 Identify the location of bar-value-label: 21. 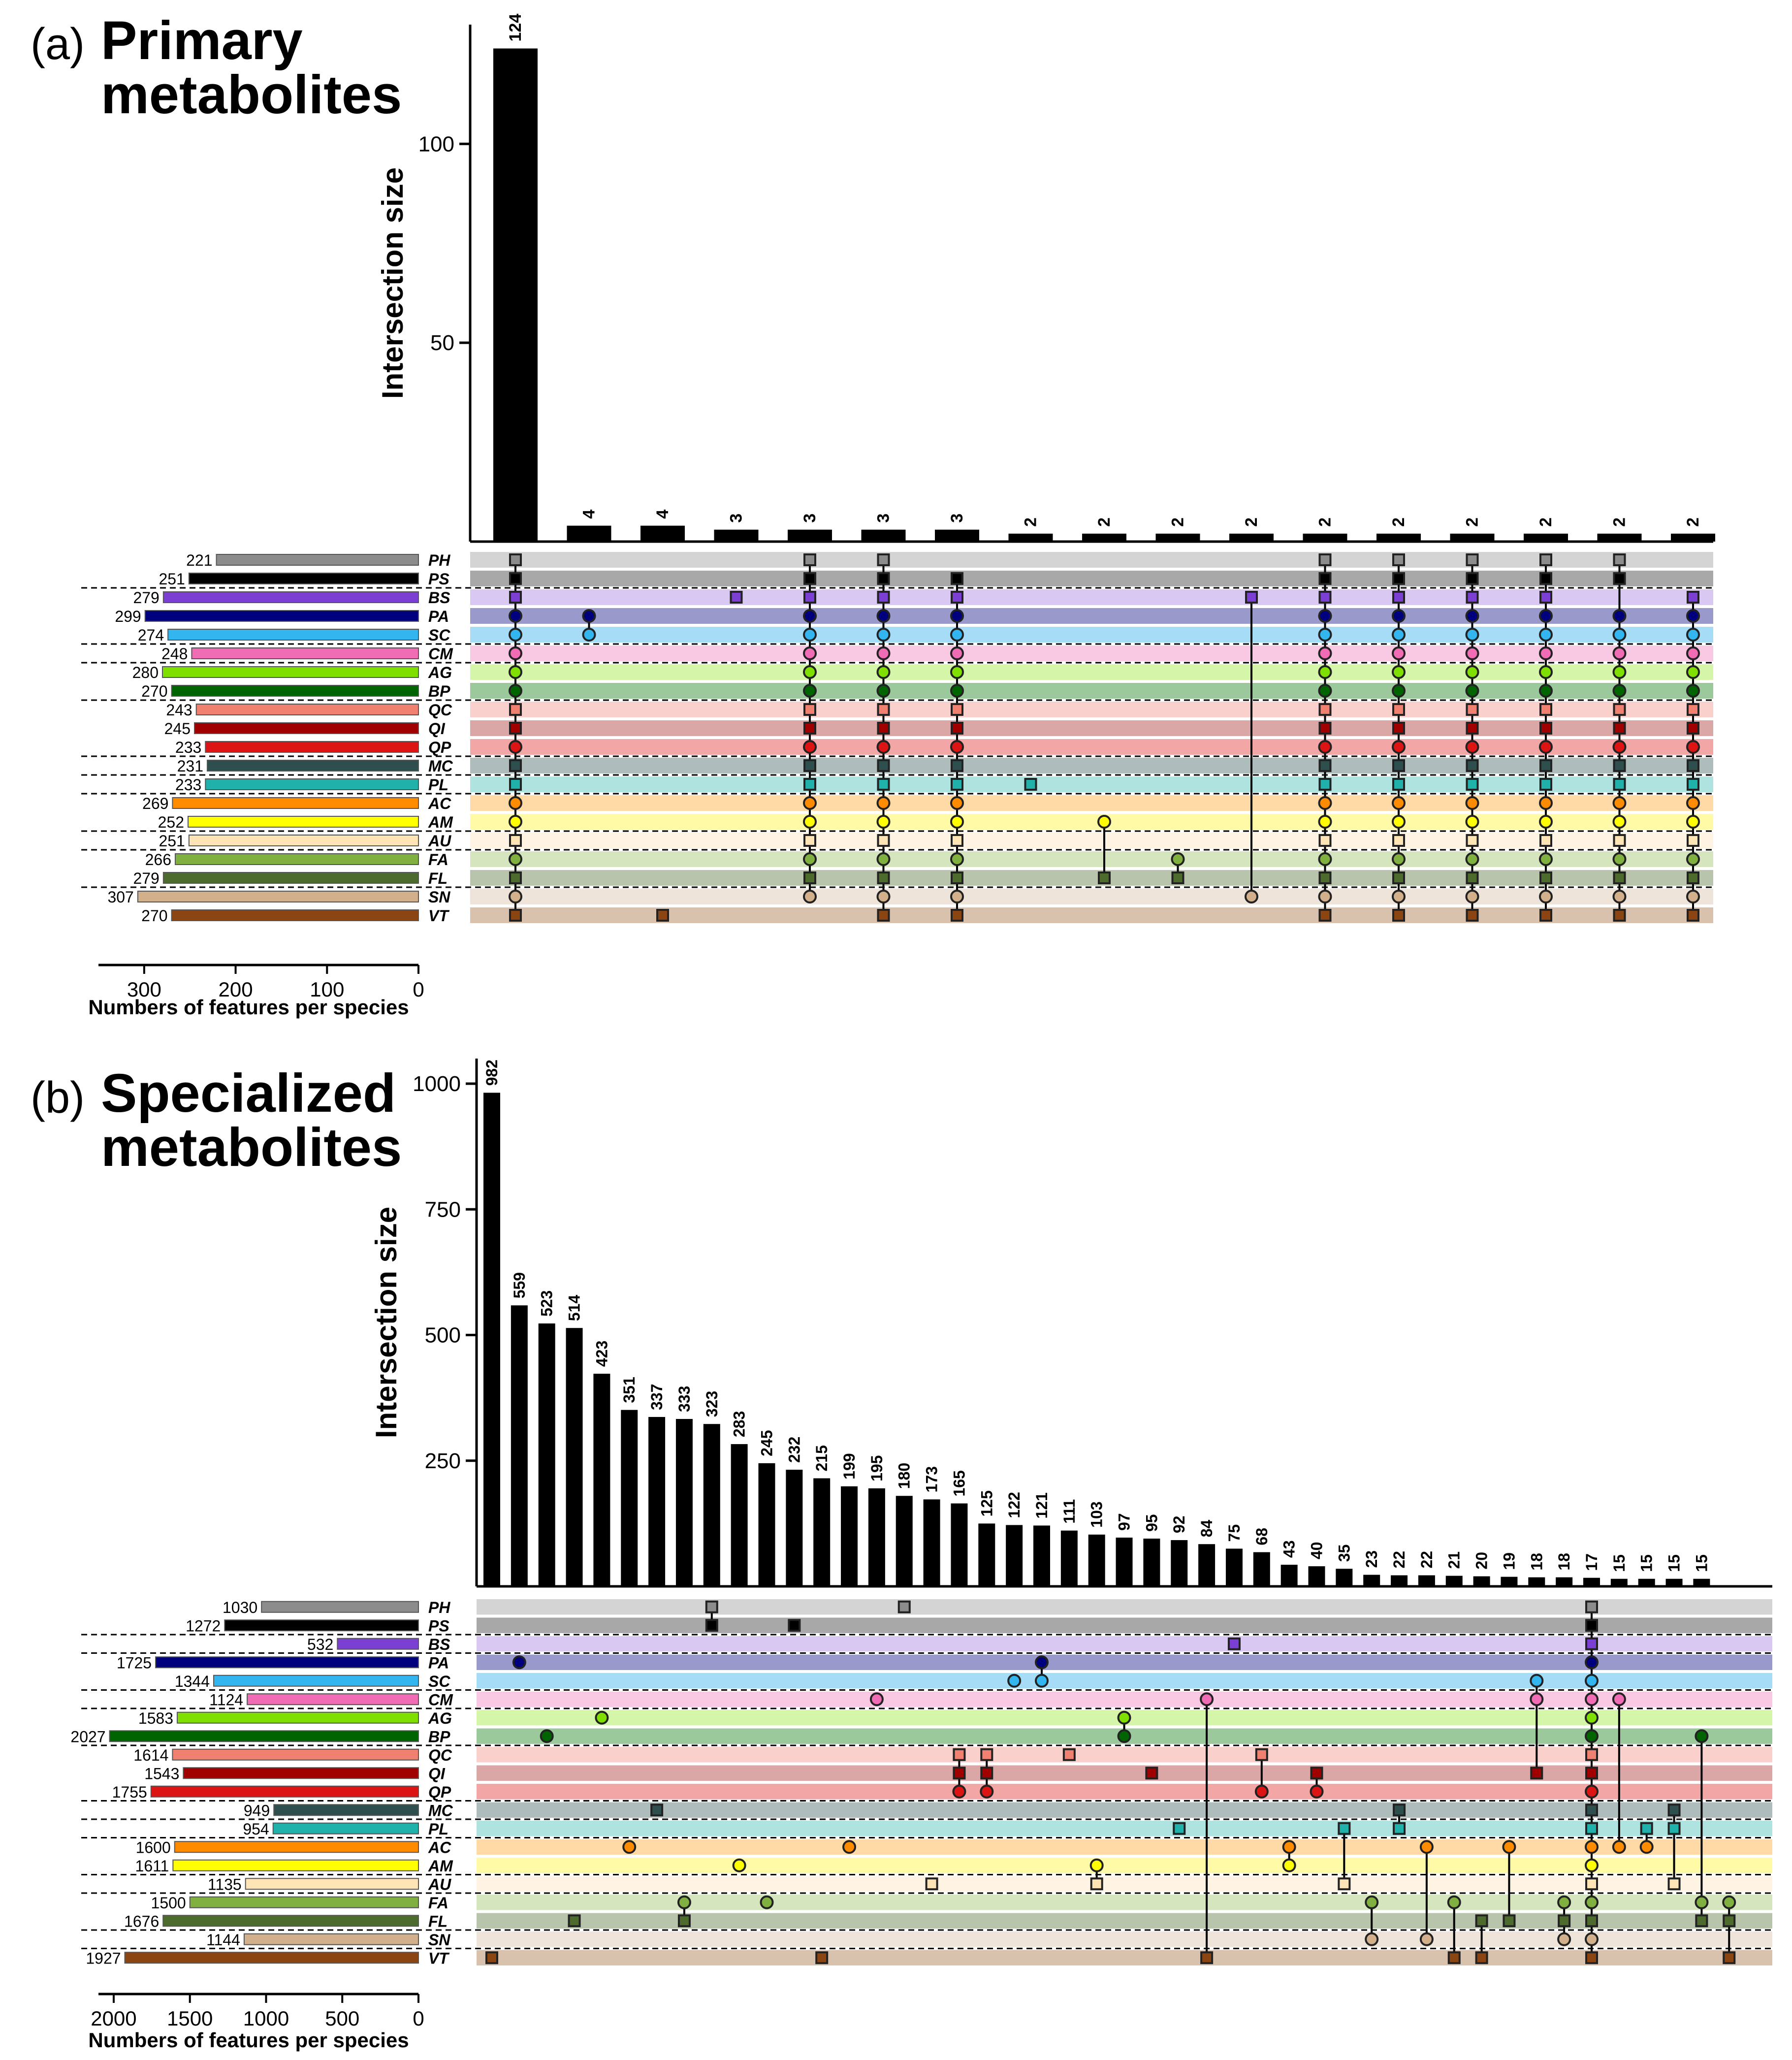
(1454, 1560).